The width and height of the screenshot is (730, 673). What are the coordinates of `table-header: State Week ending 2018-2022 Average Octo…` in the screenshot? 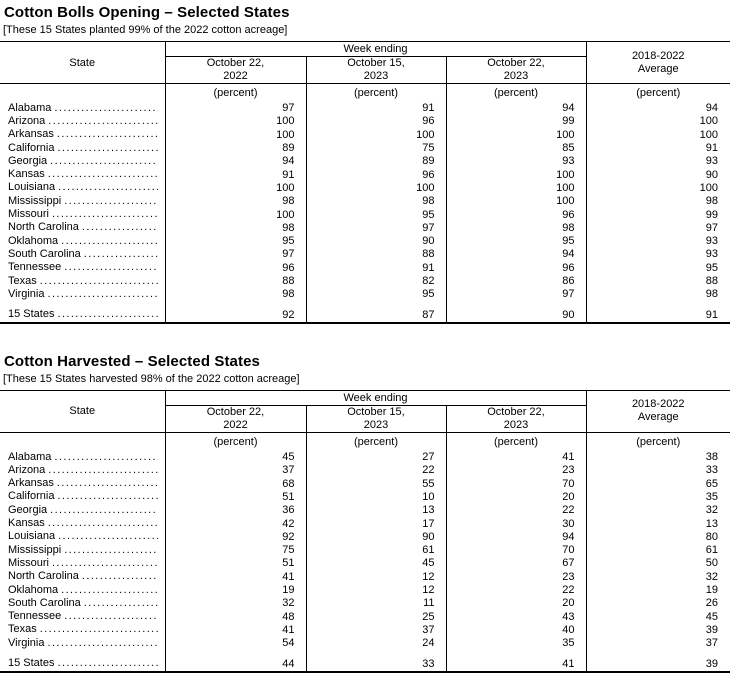 It's located at (365, 420).